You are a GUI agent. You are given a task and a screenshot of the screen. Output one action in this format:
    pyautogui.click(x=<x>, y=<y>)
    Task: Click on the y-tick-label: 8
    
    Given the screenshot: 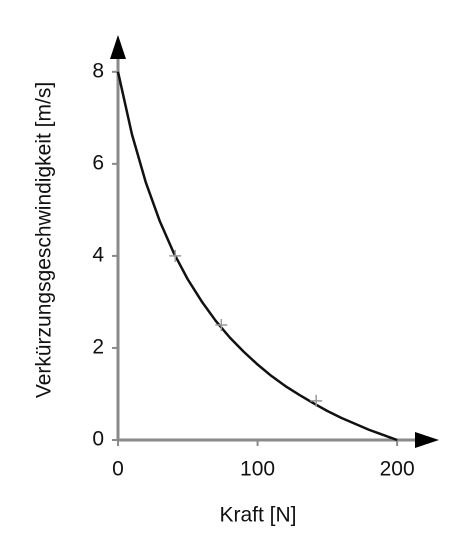 What is the action you would take?
    pyautogui.click(x=98, y=70)
    